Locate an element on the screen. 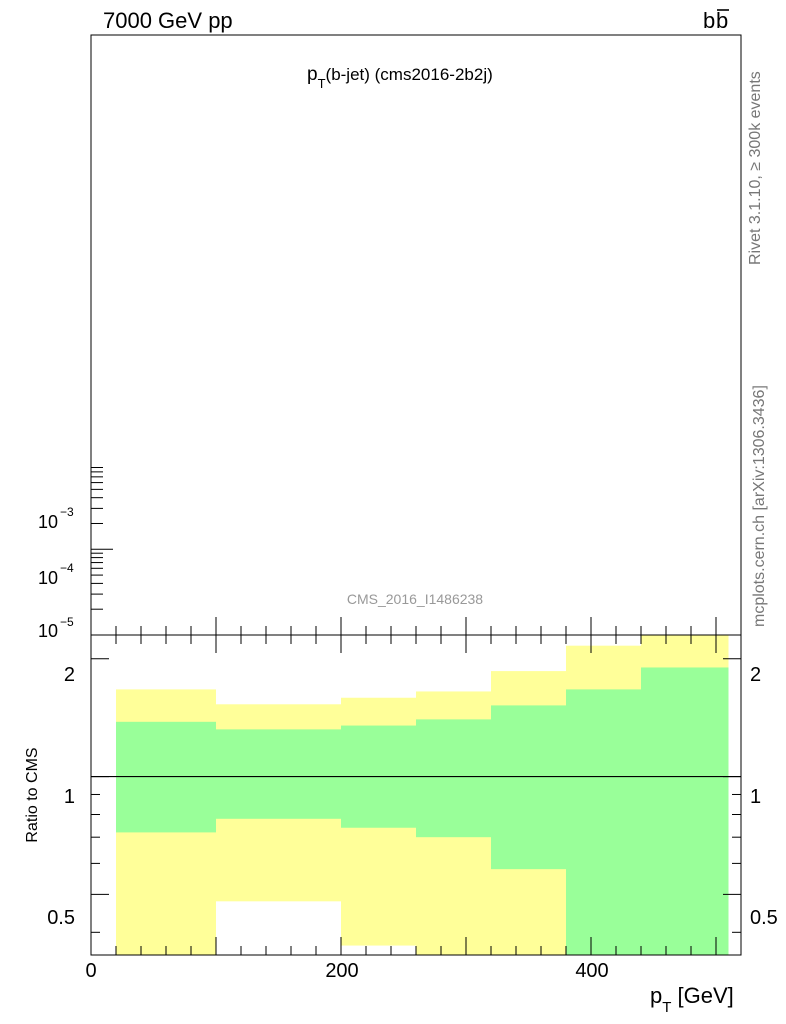 The height and width of the screenshot is (1024, 786). main-y-tick-label-1e-5: 10 −5 is located at coordinates (56, 628).